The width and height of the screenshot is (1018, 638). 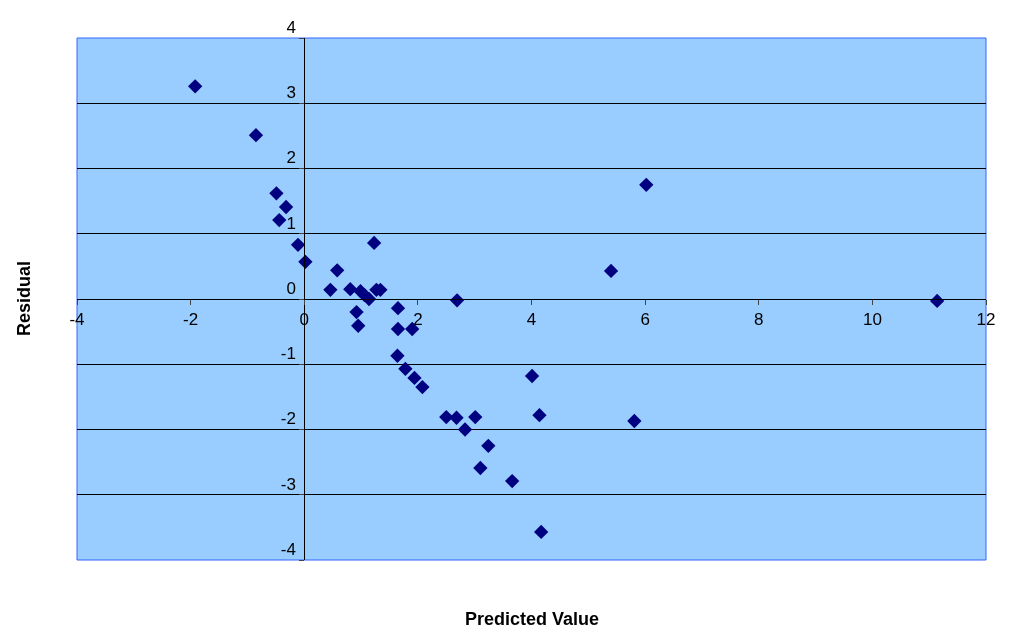 What do you see at coordinates (291, 223) in the screenshot?
I see `y-tick-label: 1` at bounding box center [291, 223].